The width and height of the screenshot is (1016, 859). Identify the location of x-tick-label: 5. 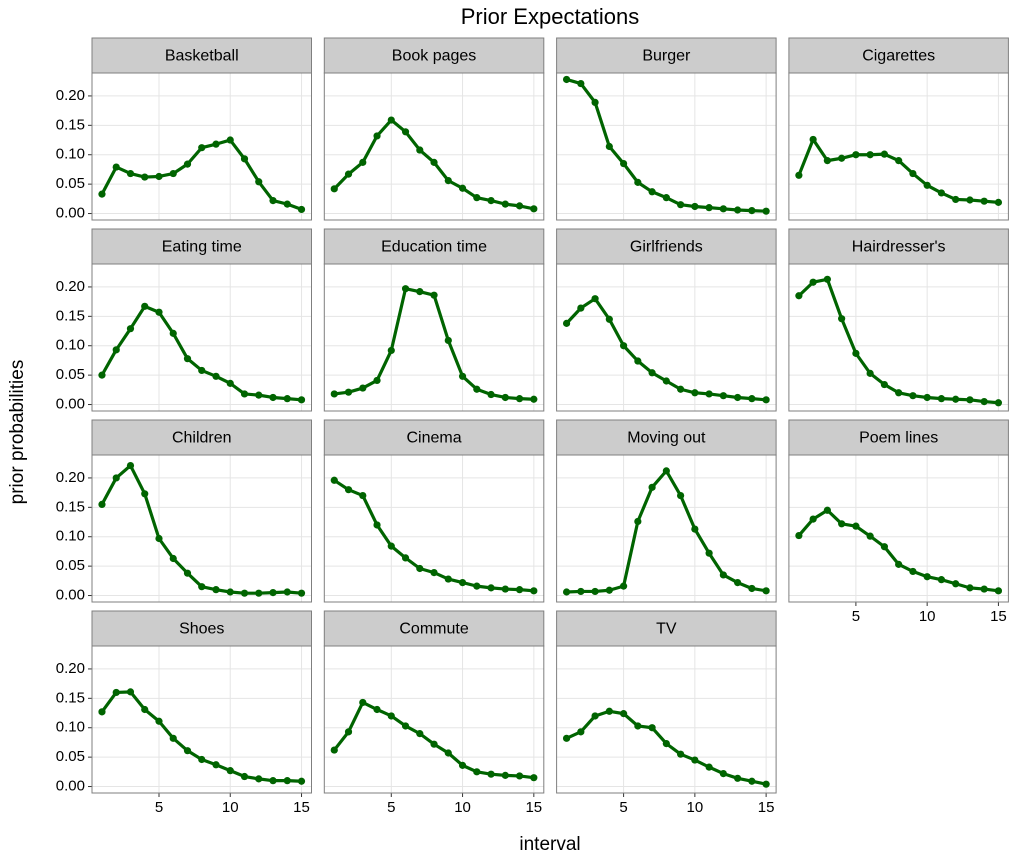
(391, 807).